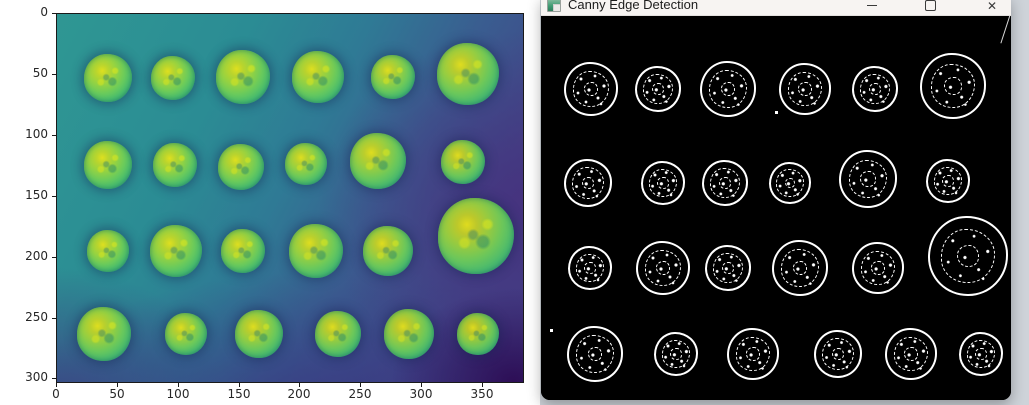 The width and height of the screenshot is (1029, 405). I want to click on window-resize-highlight, so click(1005, 30).